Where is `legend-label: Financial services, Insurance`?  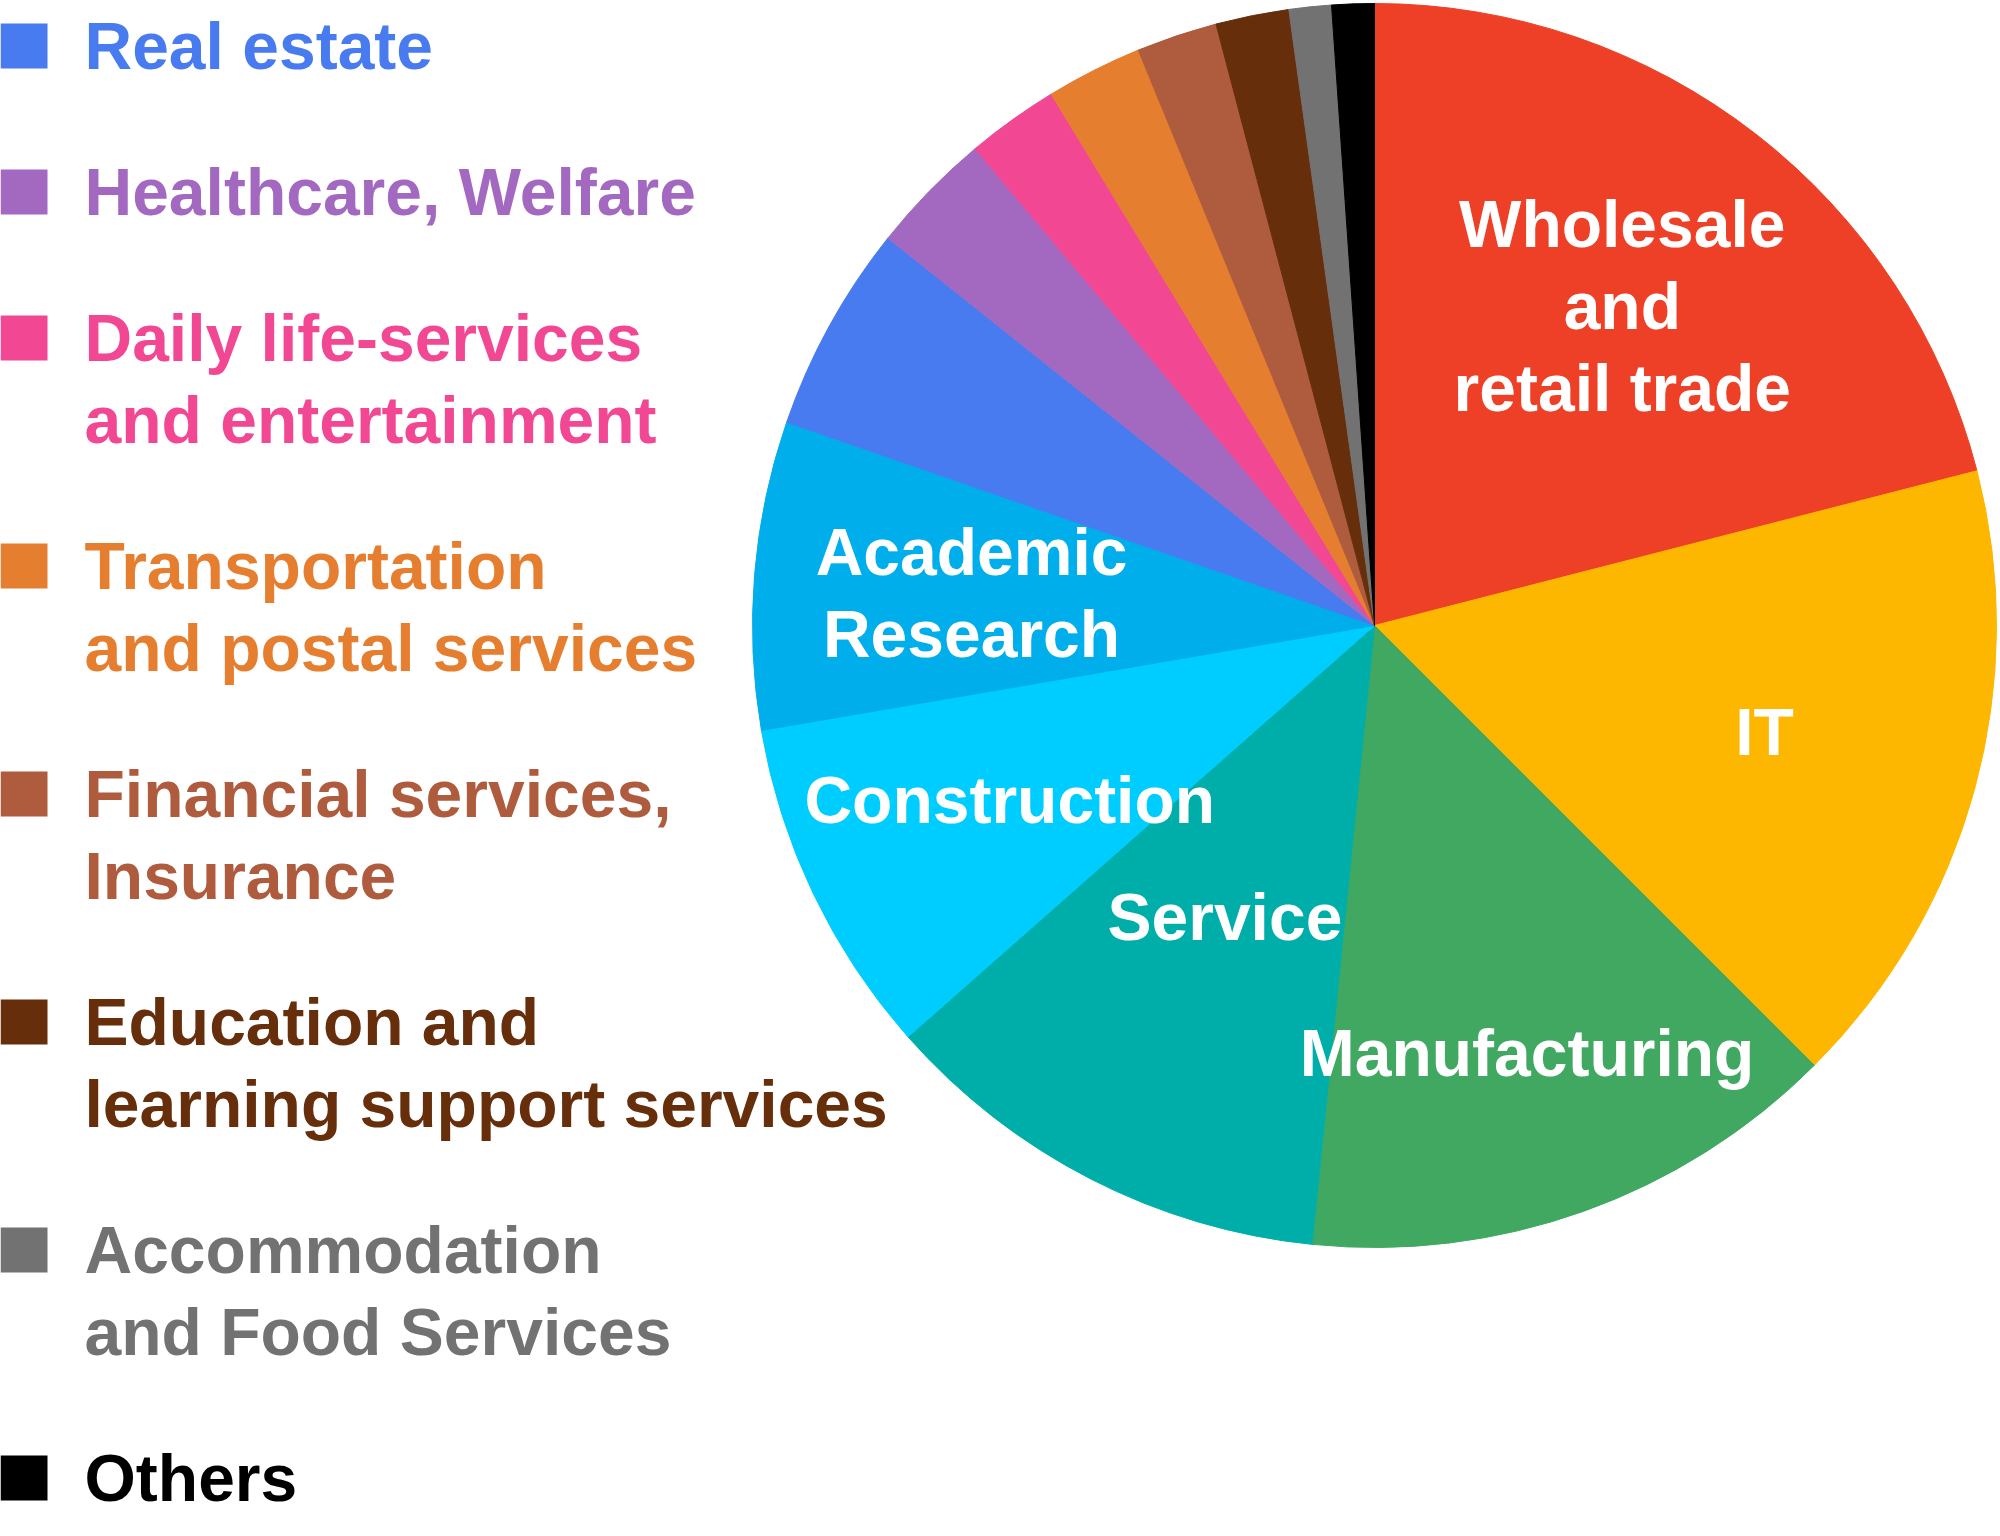
legend-label: Financial services, Insurance is located at coordinates (378, 834).